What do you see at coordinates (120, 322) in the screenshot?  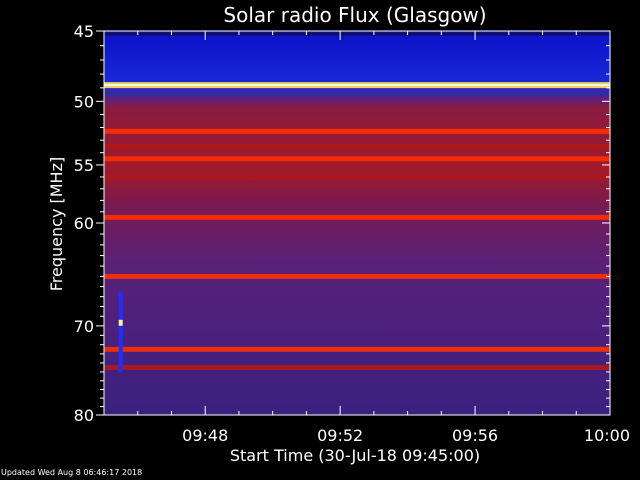 I see `burst-peak` at bounding box center [120, 322].